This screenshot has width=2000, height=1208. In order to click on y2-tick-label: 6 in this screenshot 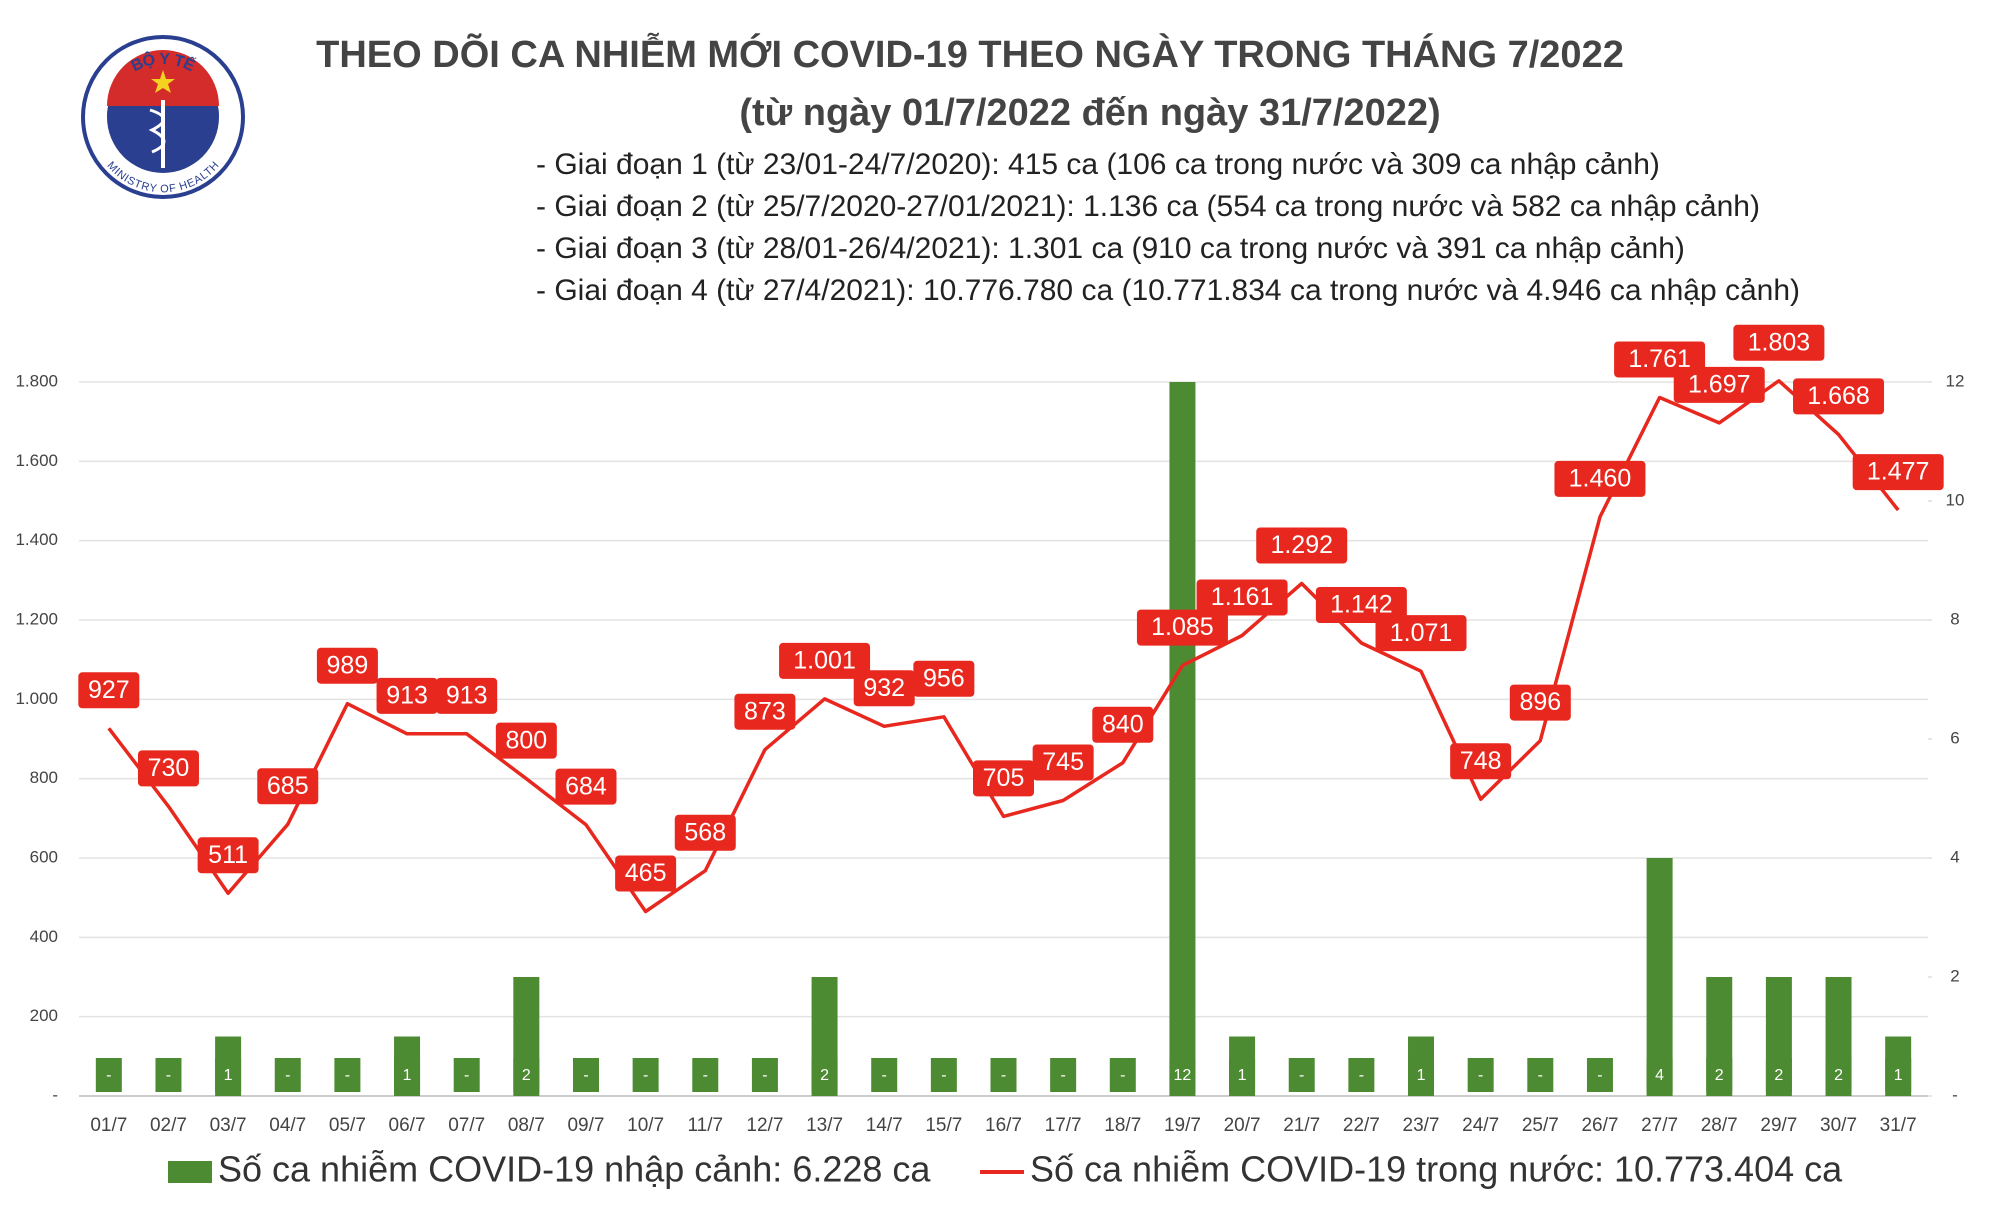, I will do `click(1954, 737)`.